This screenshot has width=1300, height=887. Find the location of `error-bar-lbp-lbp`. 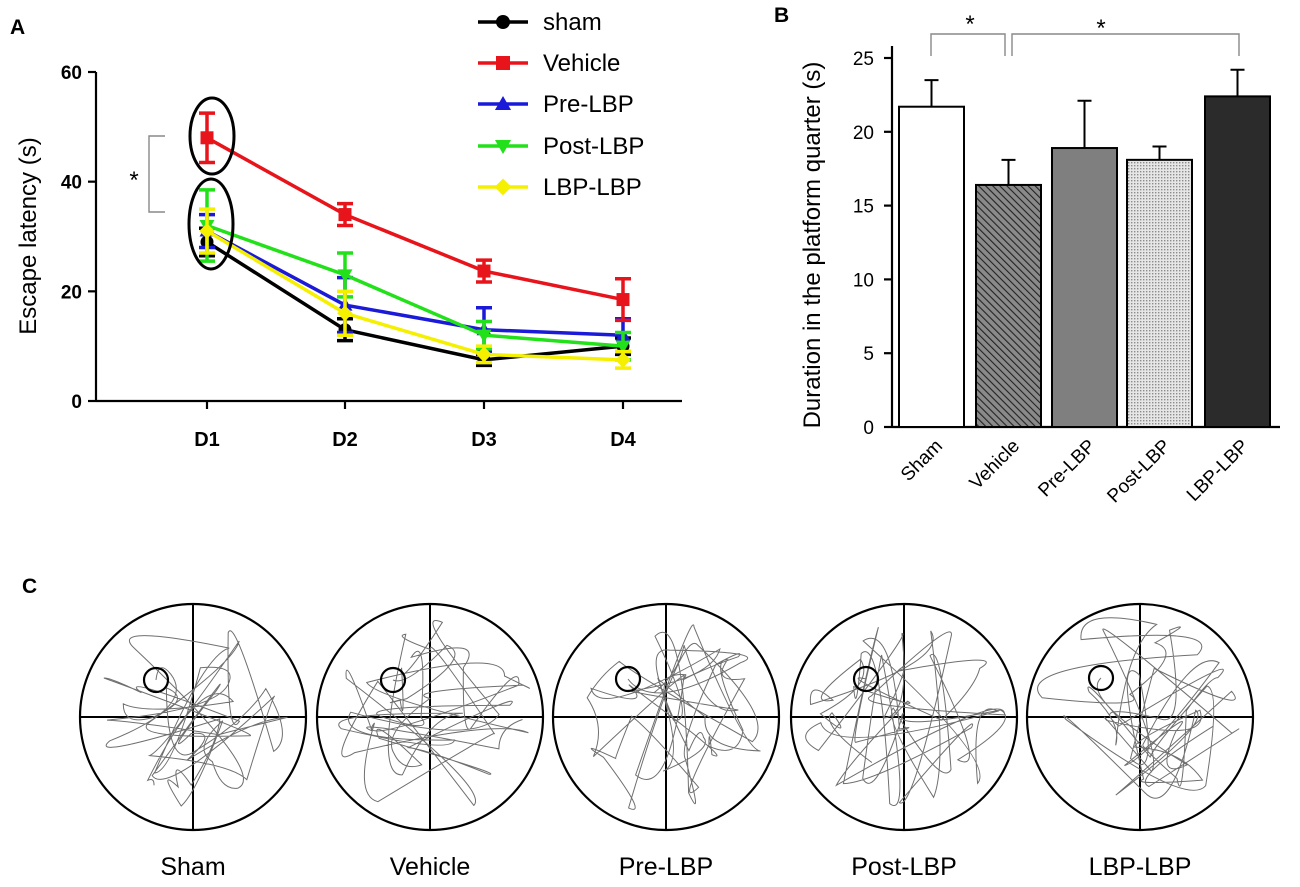

error-bar-lbp-lbp is located at coordinates (1237, 82).